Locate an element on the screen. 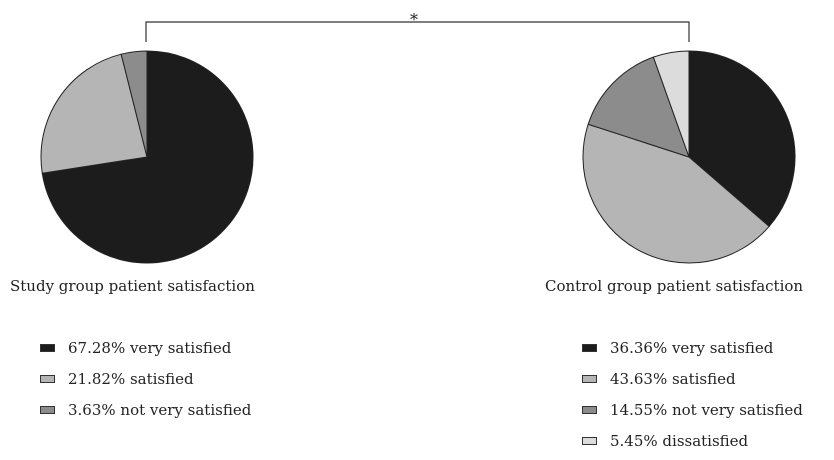  legend-label: 43.63% satisfied is located at coordinates (673, 378).